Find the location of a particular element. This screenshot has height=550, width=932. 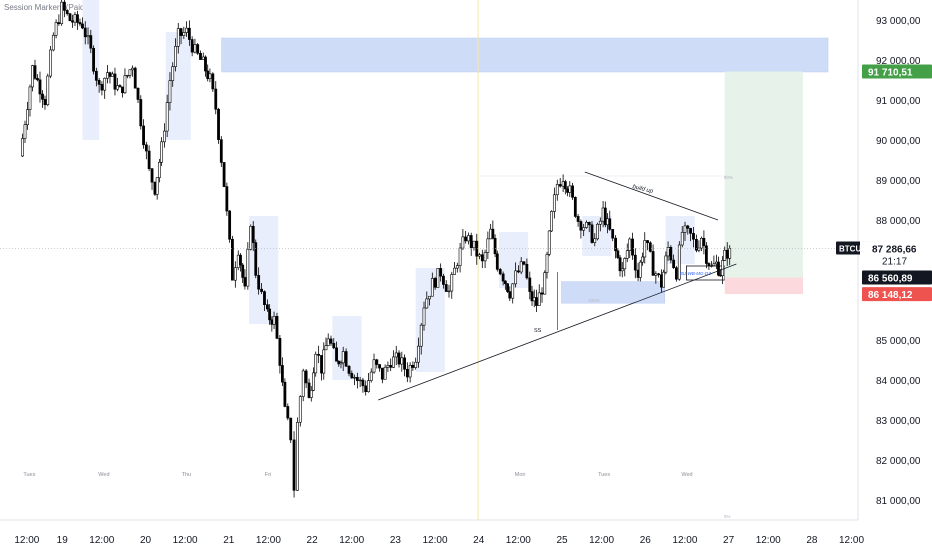

x-tick-label: 26 is located at coordinates (646, 540).